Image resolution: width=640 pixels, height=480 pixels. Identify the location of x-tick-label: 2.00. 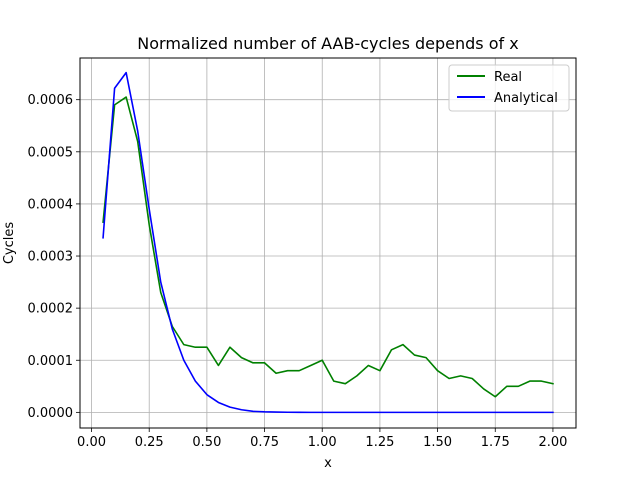
(552, 442).